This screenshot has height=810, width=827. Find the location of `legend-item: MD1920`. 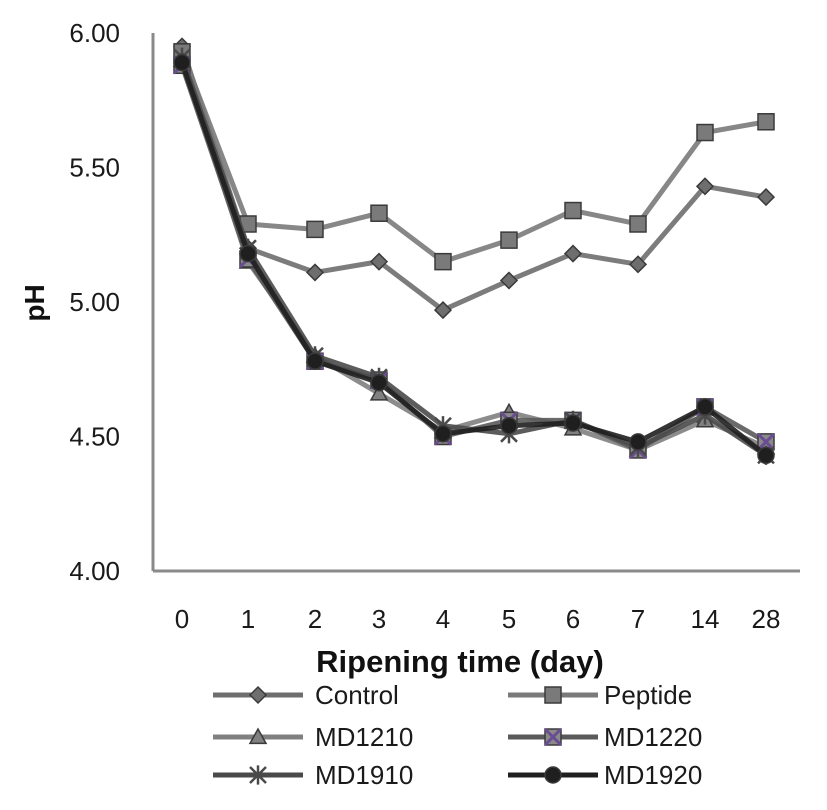

legend-item: MD1920 is located at coordinates (605, 775).